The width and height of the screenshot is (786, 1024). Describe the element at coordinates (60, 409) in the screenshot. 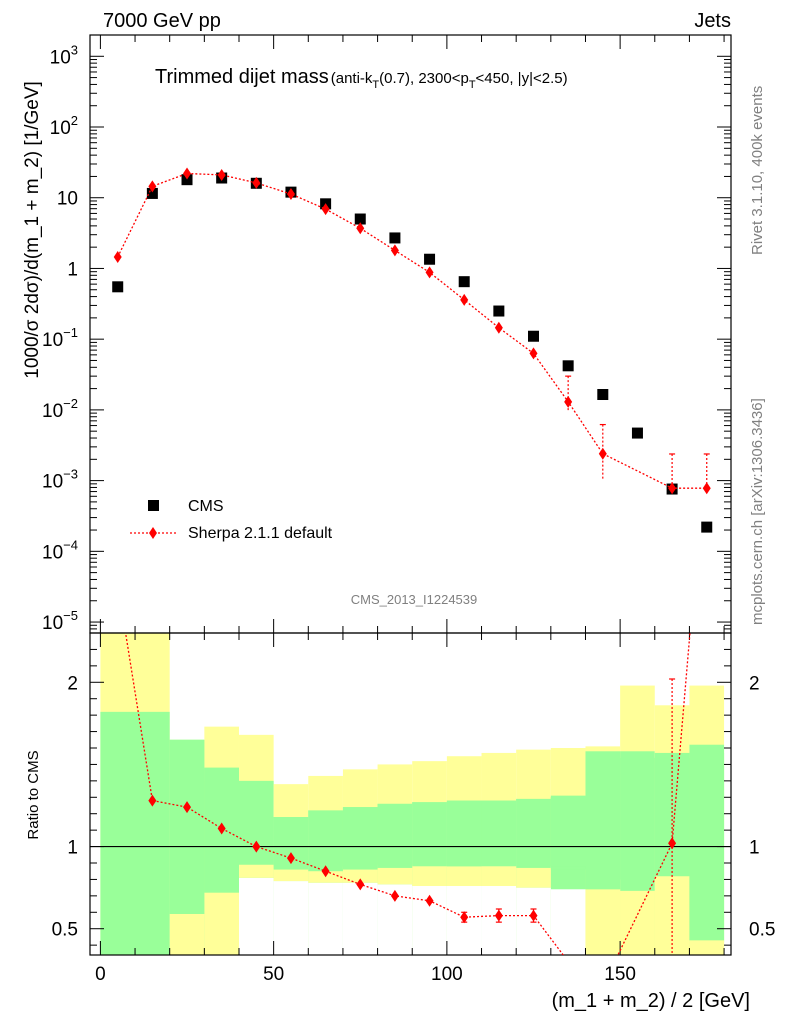

I see `main-y-tick-label: 10⁻²` at that location.